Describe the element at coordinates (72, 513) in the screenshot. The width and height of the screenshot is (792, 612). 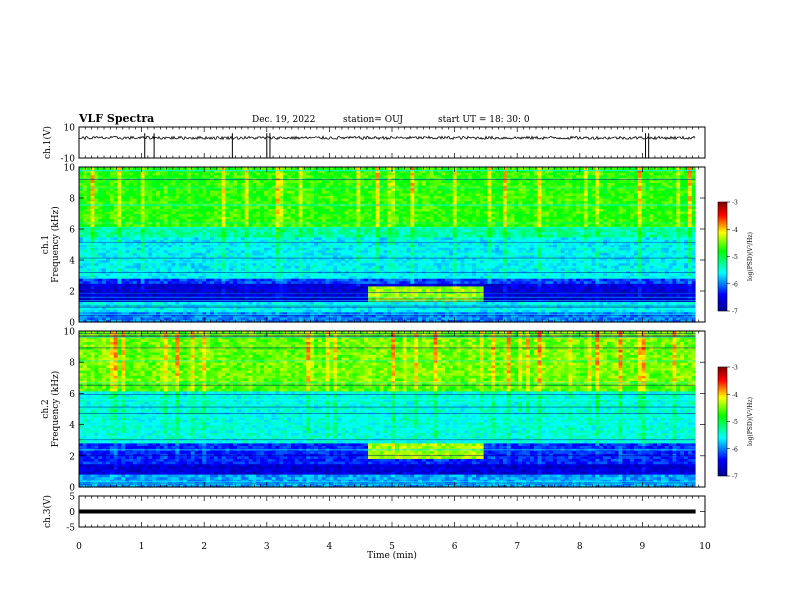
I see `ytick-label-p4-1: 0` at that location.